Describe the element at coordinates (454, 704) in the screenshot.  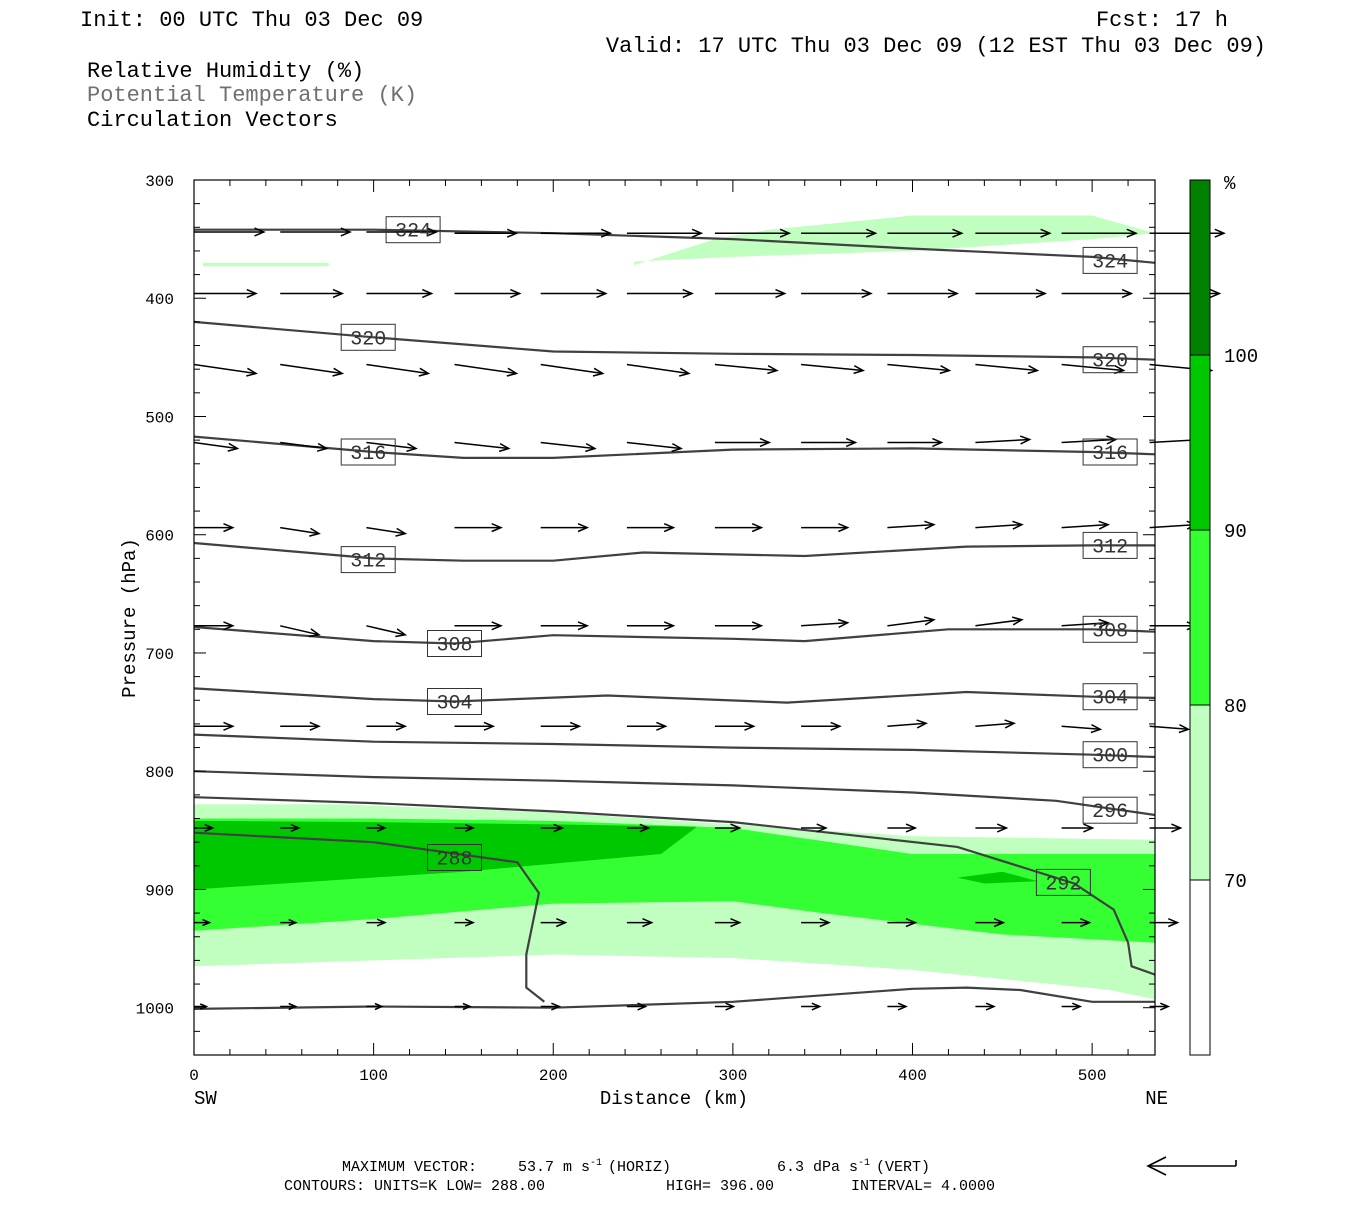
I see `svg-text: 304` at that location.